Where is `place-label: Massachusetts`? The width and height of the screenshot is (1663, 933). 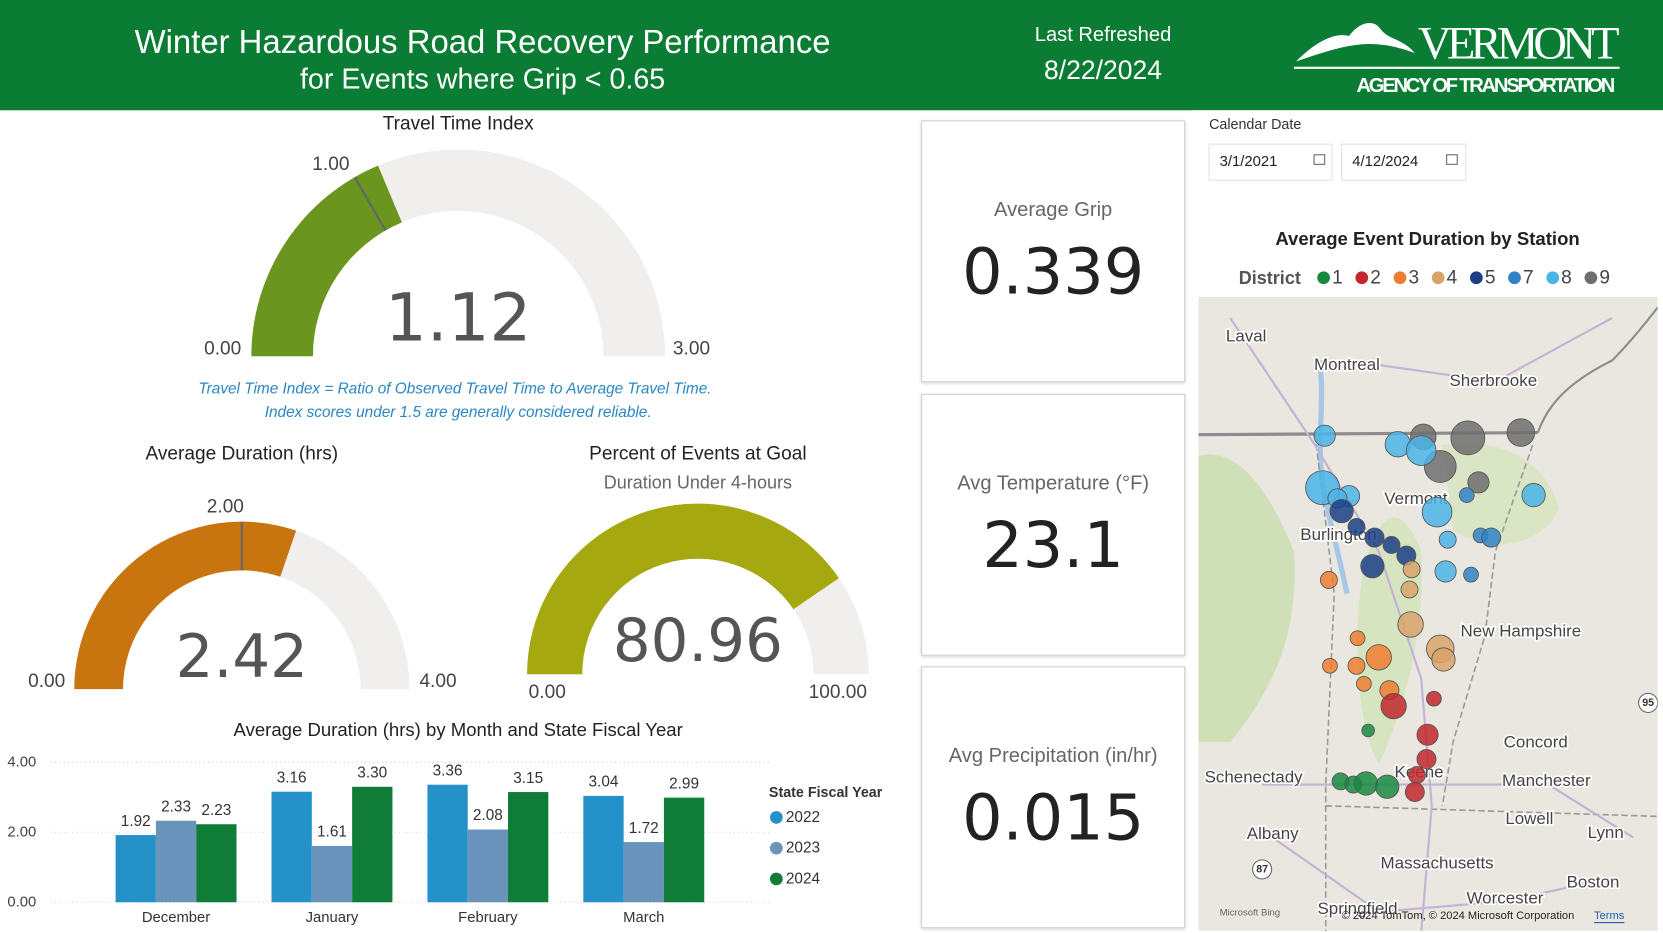 place-label: Massachusetts is located at coordinates (1437, 863).